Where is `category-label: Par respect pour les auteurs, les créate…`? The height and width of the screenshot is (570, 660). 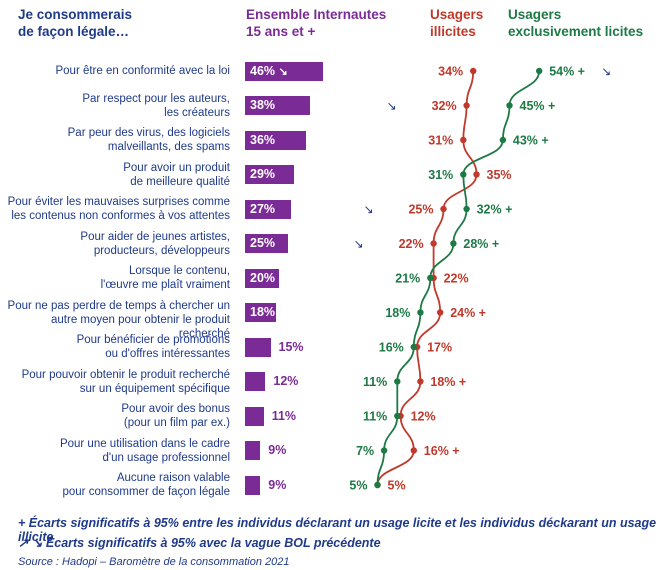 category-label: Par respect pour les auteurs, les créate… is located at coordinates (156, 105).